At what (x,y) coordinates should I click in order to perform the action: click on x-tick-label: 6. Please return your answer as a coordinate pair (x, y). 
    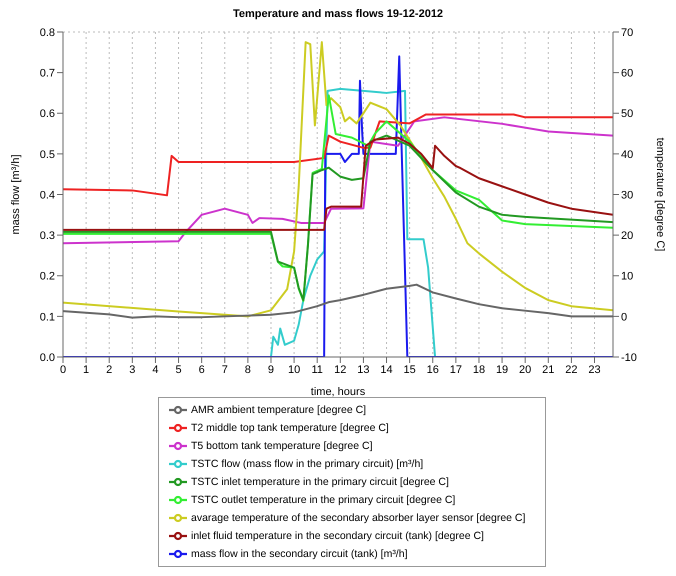
    Looking at the image, I should click on (201, 370).